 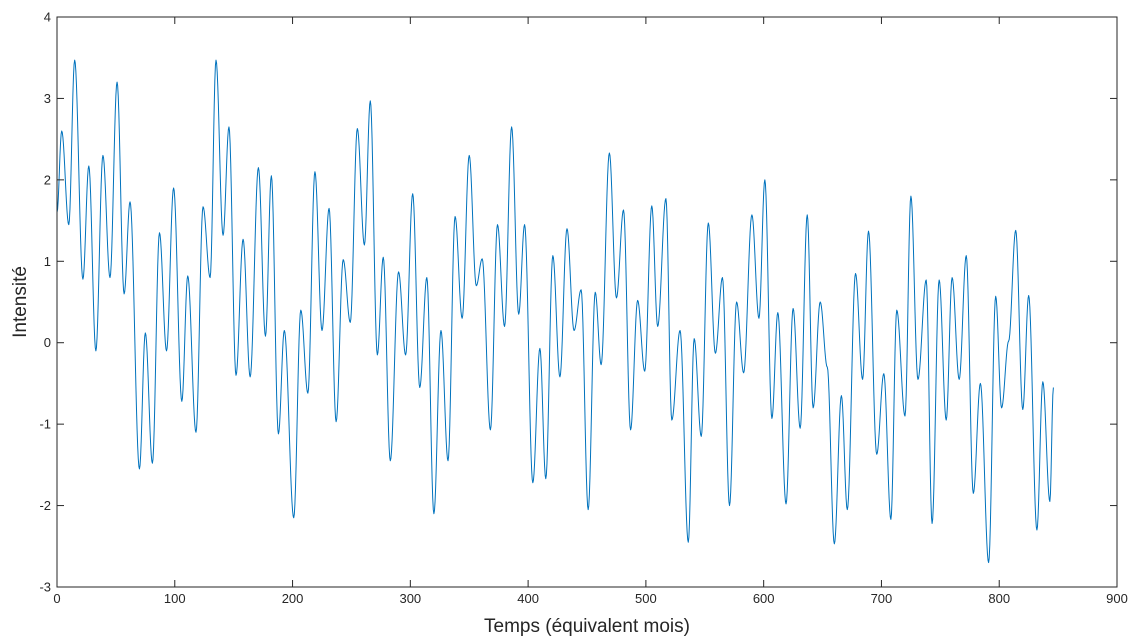 I want to click on x-tick-label: 800, so click(x=999, y=598).